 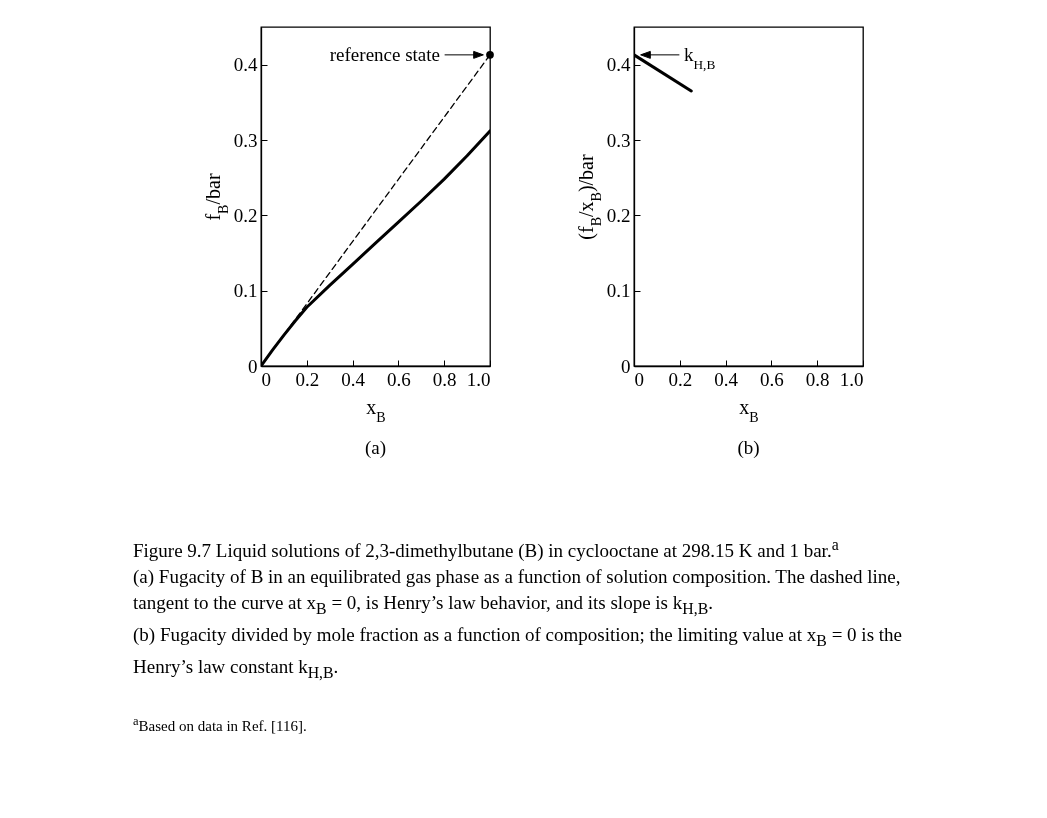 I want to click on text: (a), so click(x=375, y=448).